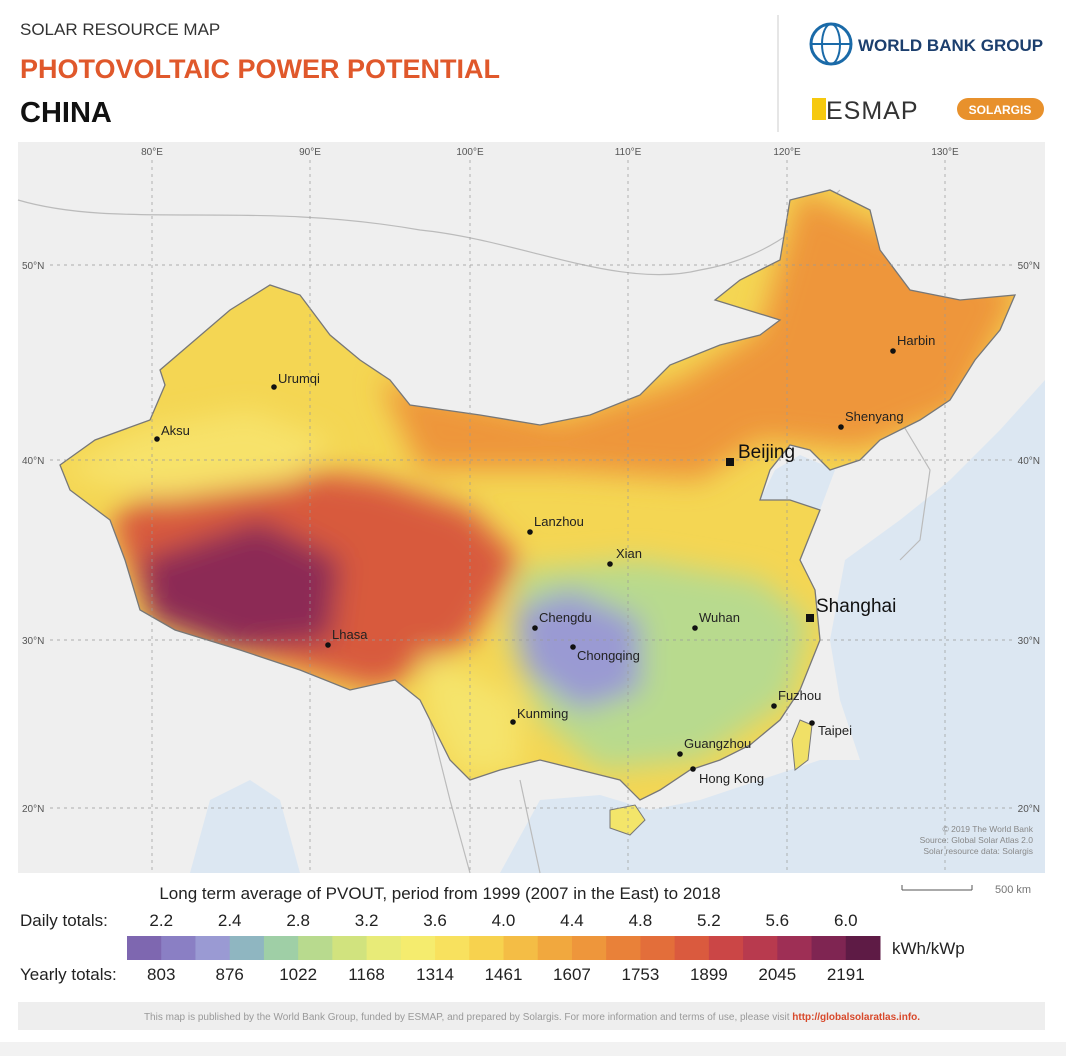  I want to click on daily-value: 6.0, so click(846, 920).